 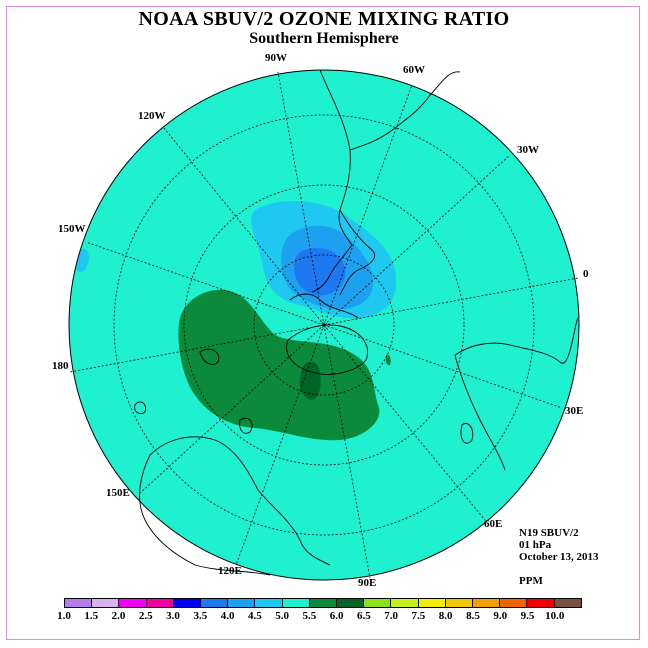 What do you see at coordinates (336, 616) in the screenshot?
I see `legend-tick-label: 6.0` at bounding box center [336, 616].